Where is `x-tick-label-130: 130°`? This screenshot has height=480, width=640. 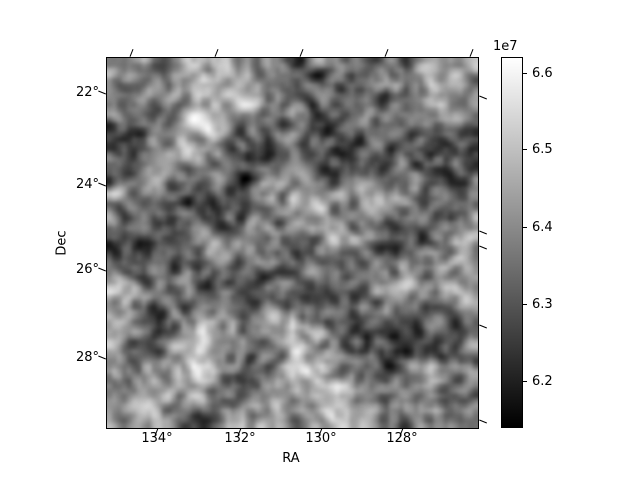
x-tick-label-130: 130° is located at coordinates (321, 438).